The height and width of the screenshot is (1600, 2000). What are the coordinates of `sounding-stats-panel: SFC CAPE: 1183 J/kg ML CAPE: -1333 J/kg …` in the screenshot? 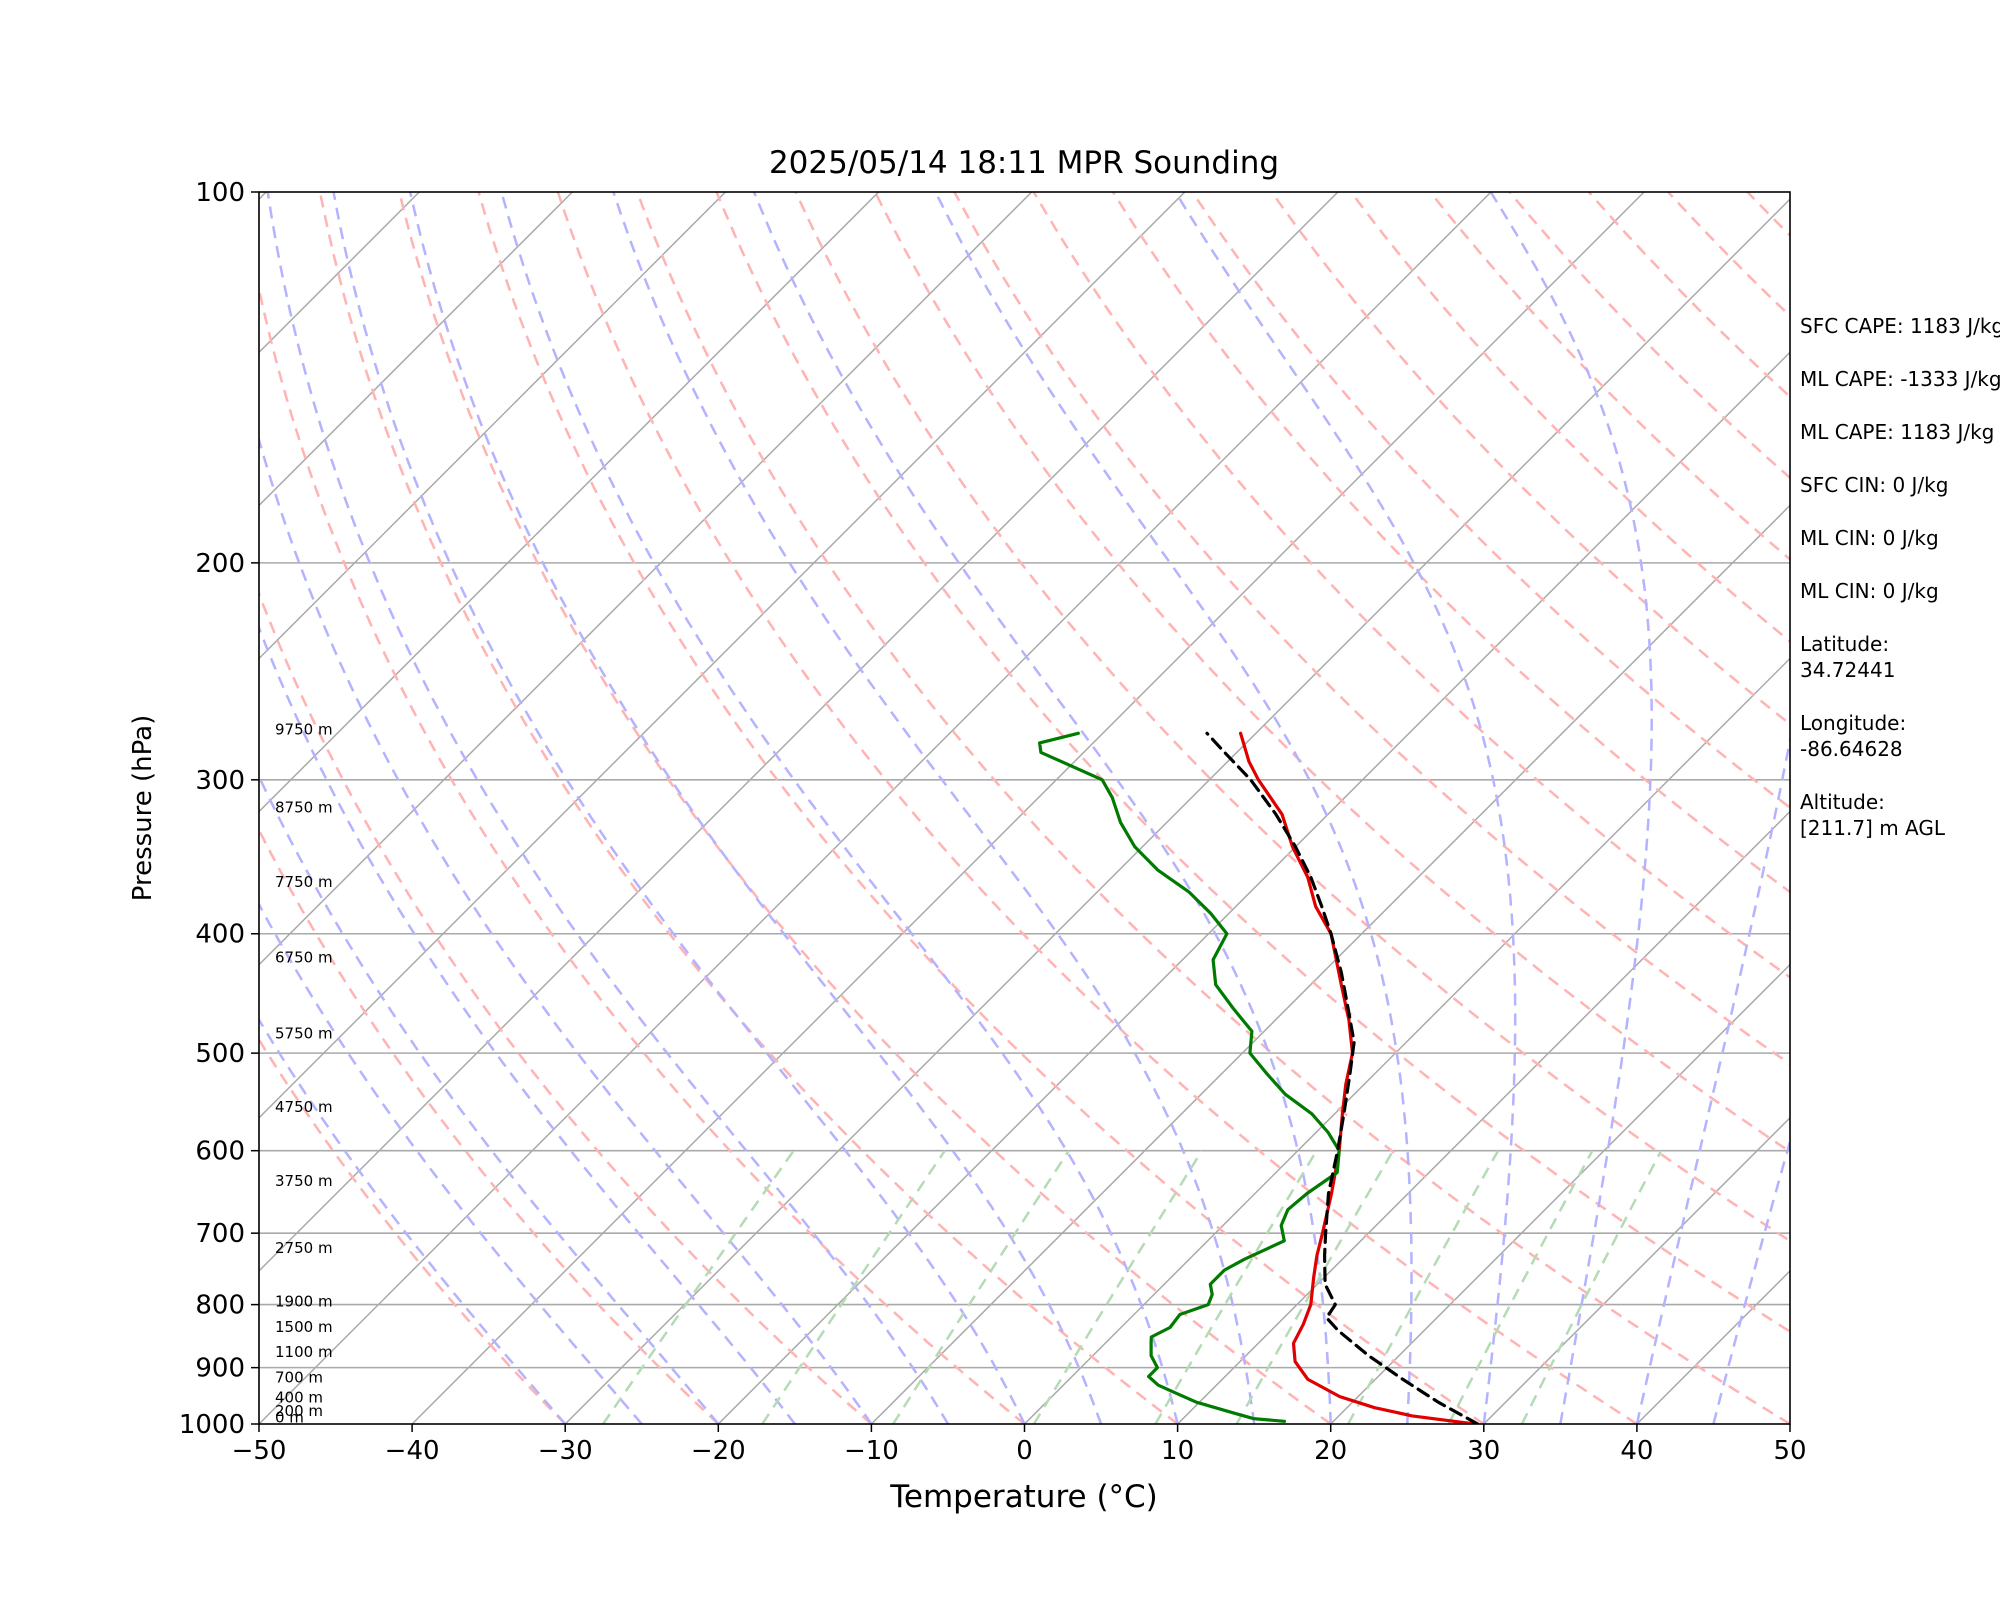 It's located at (1900, 590).